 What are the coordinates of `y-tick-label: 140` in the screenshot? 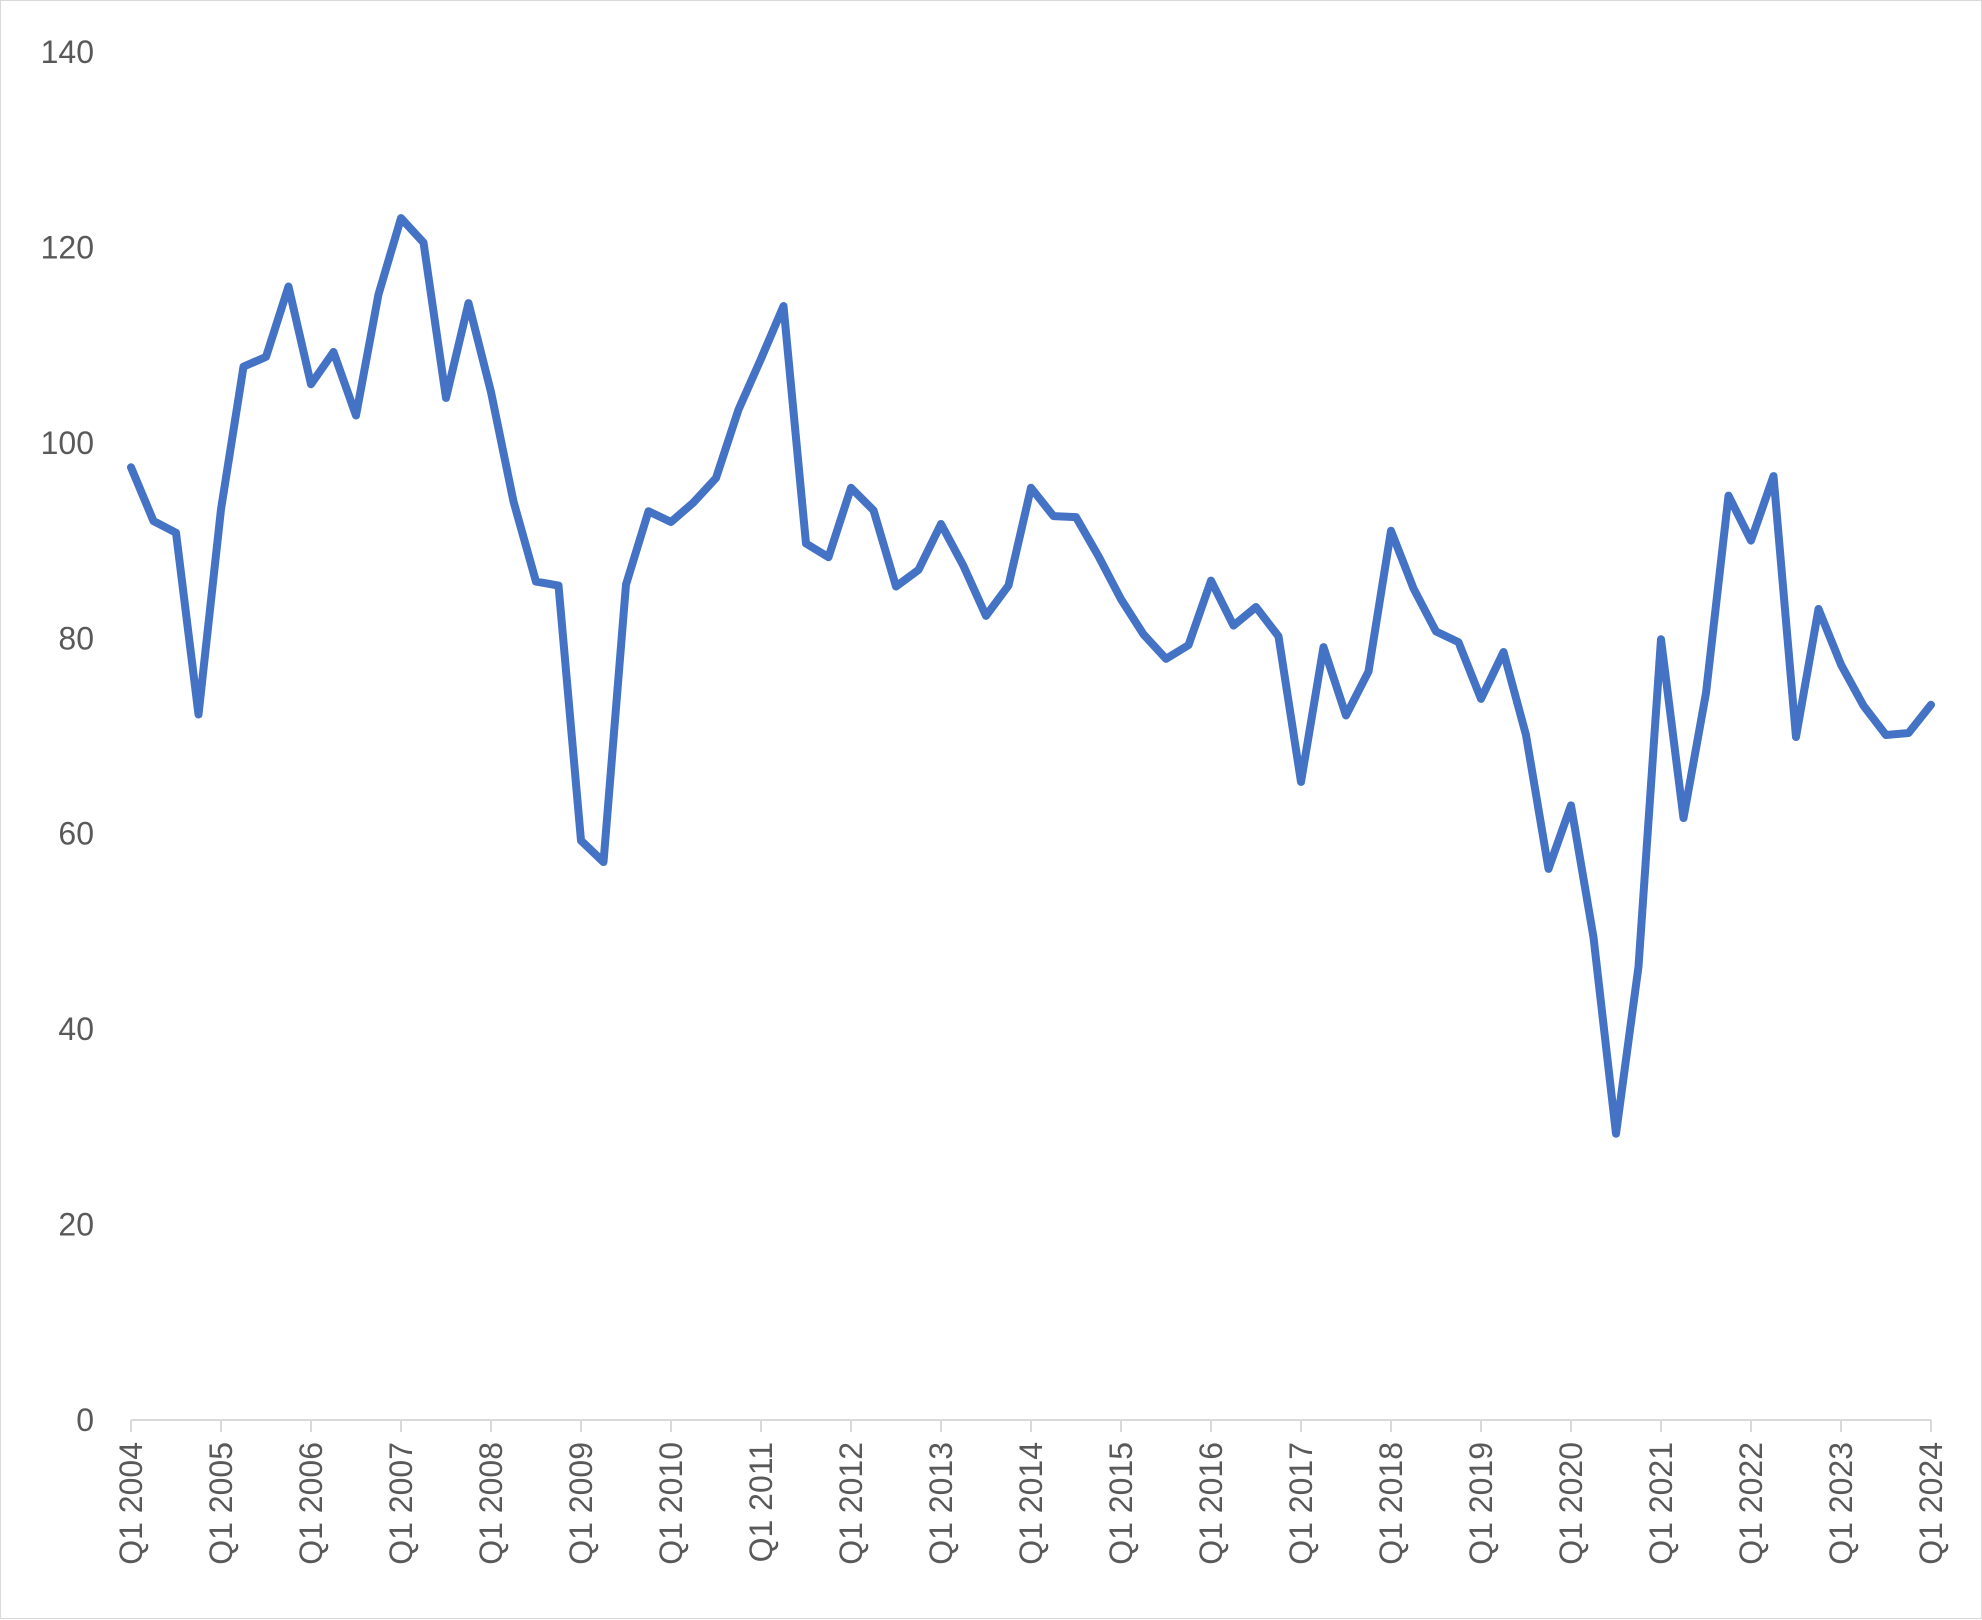 It's located at (67, 52).